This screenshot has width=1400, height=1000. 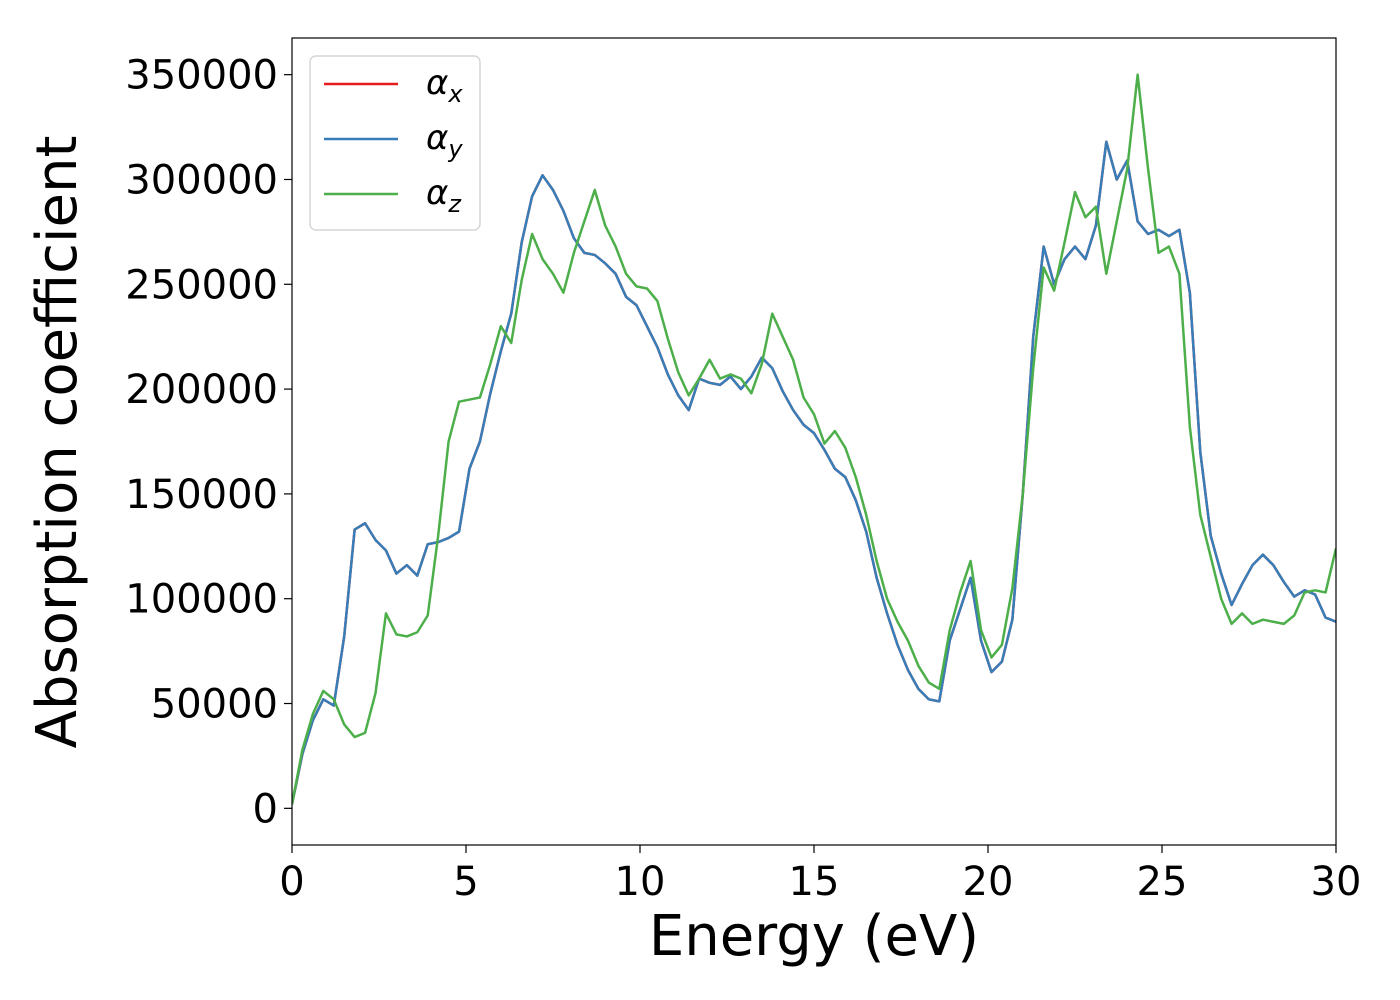 What do you see at coordinates (201, 180) in the screenshot?
I see `y-tick-label: 300000` at bounding box center [201, 180].